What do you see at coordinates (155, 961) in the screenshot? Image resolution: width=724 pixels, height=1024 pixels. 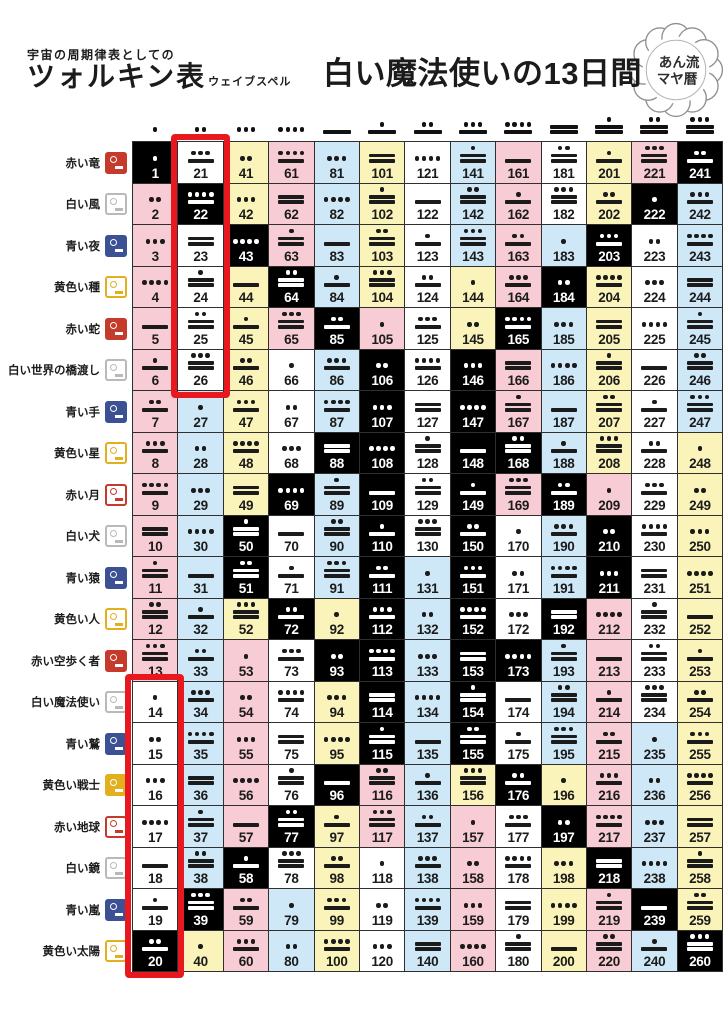 I see `kin-number: 20` at bounding box center [155, 961].